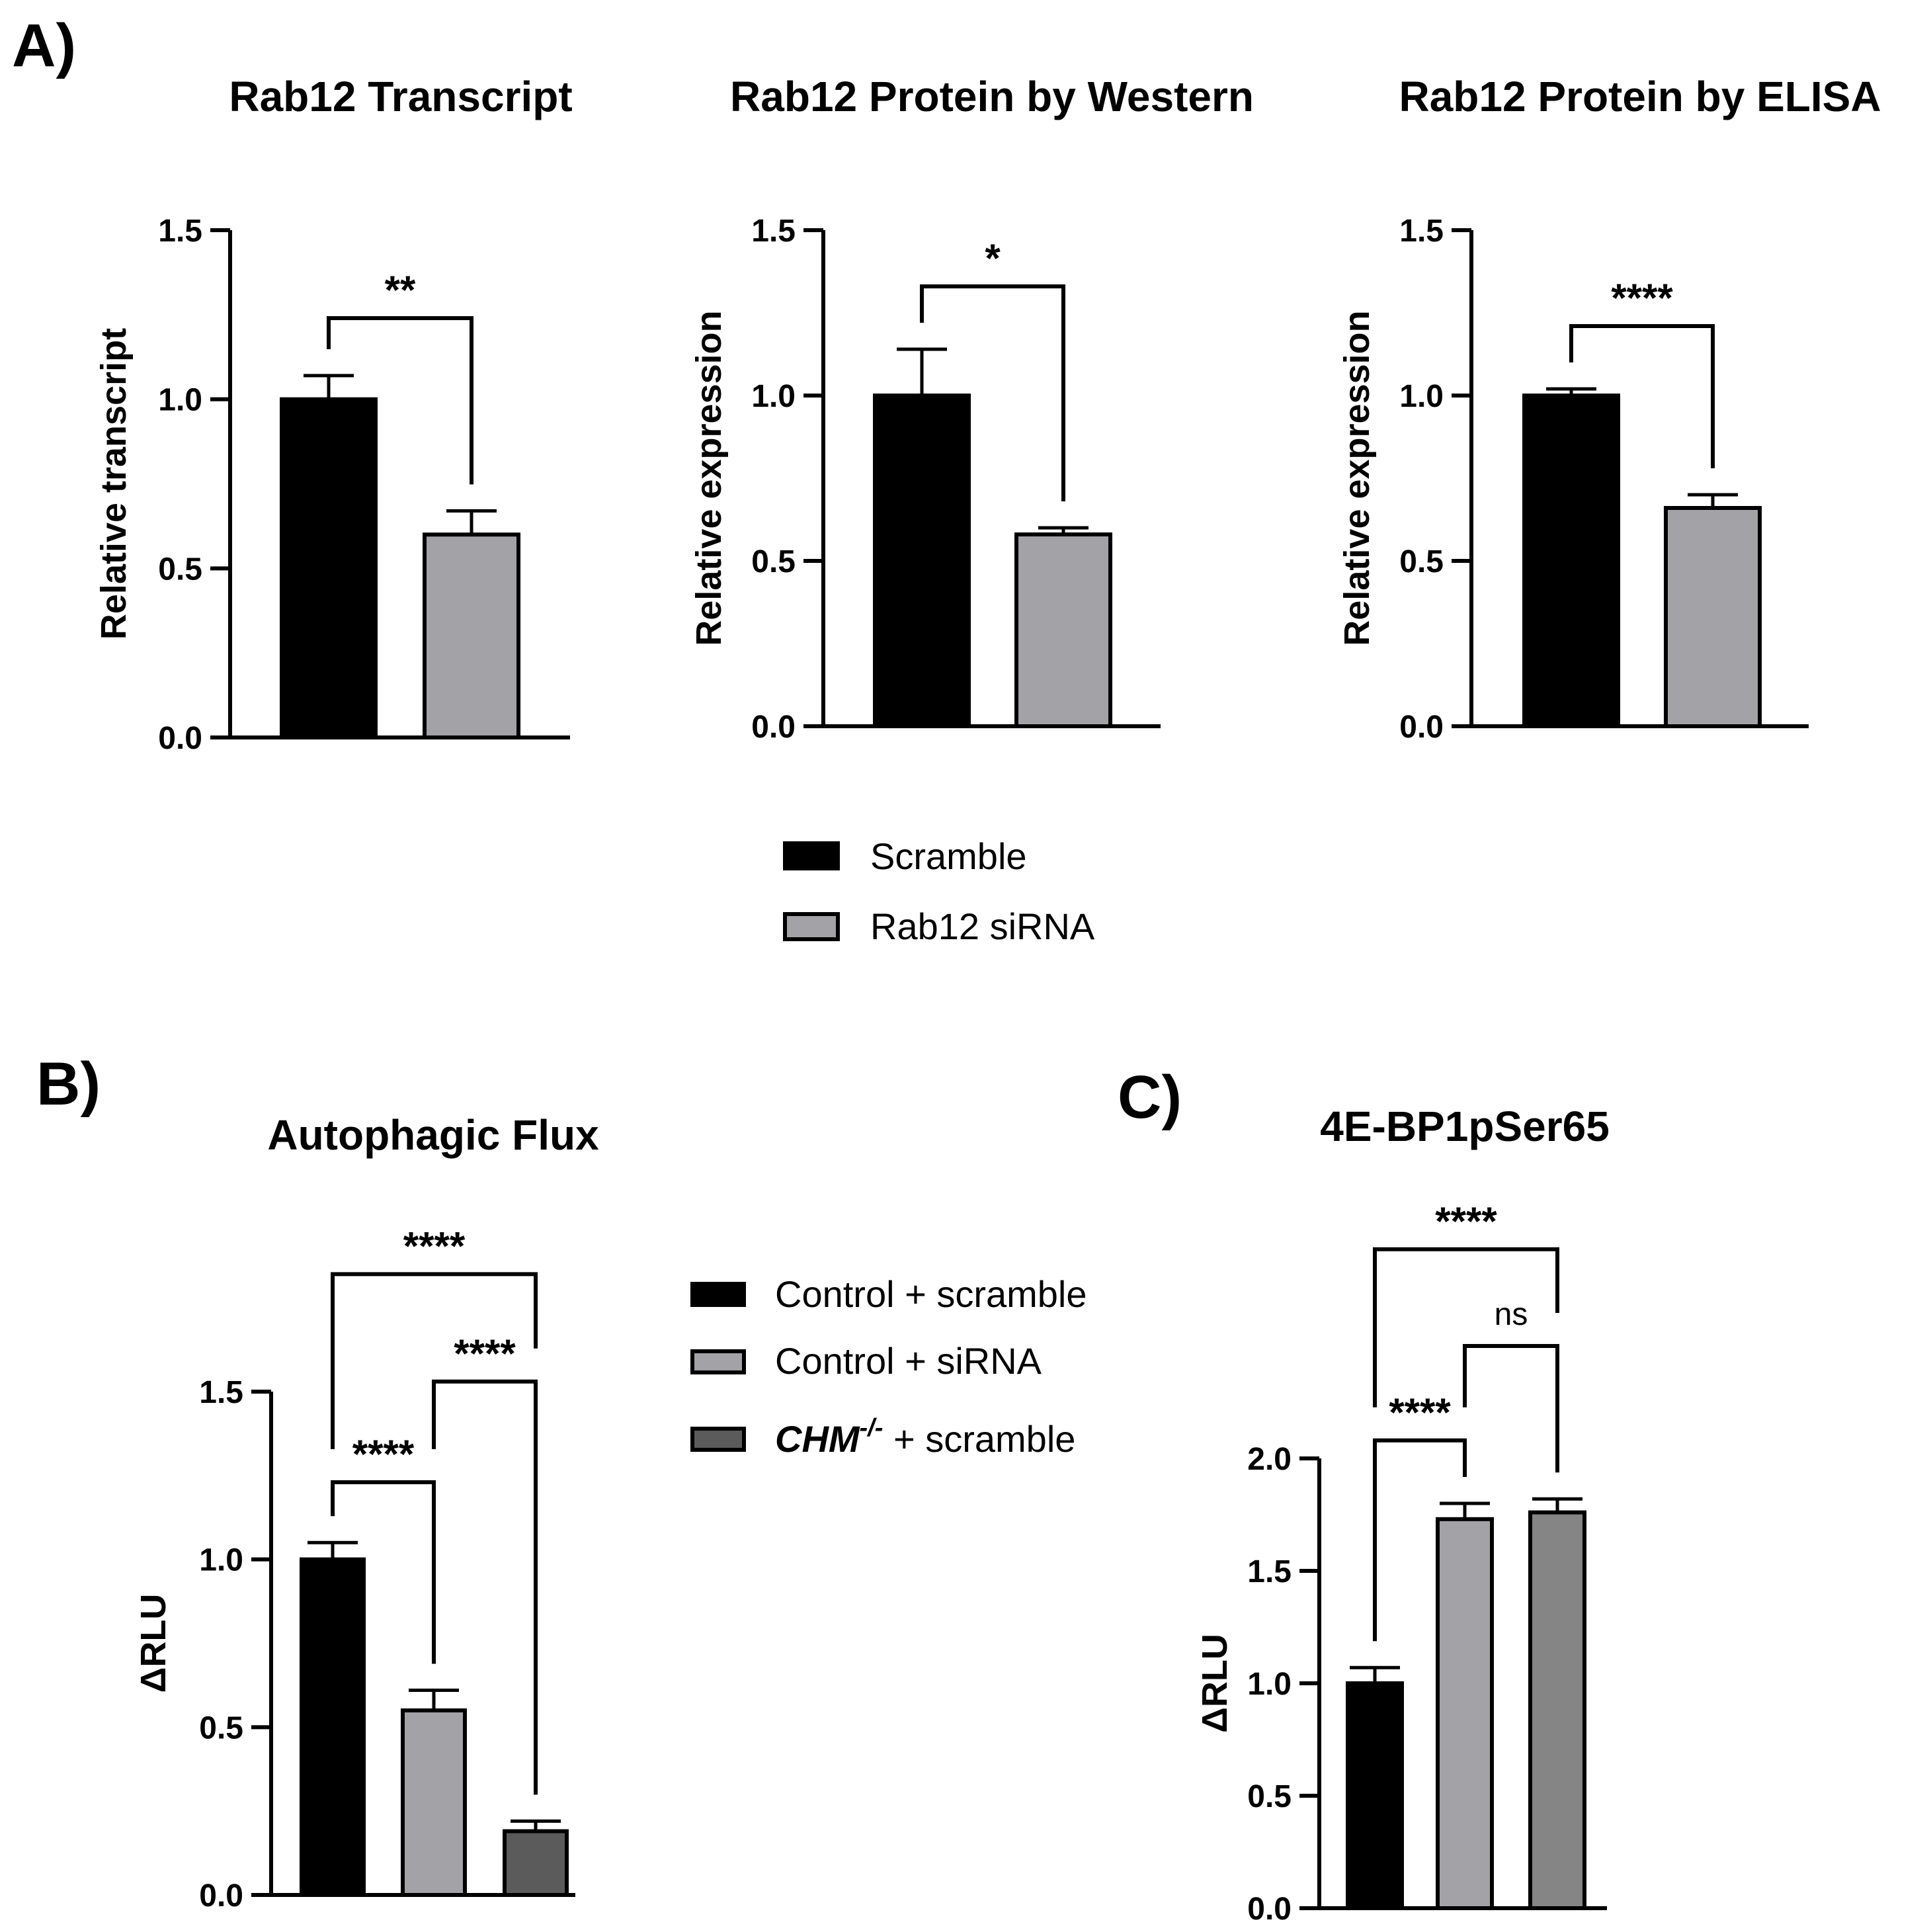 This screenshot has width=1931, height=1932. I want to click on legend-item: Rab12 siRNA, so click(939, 926).